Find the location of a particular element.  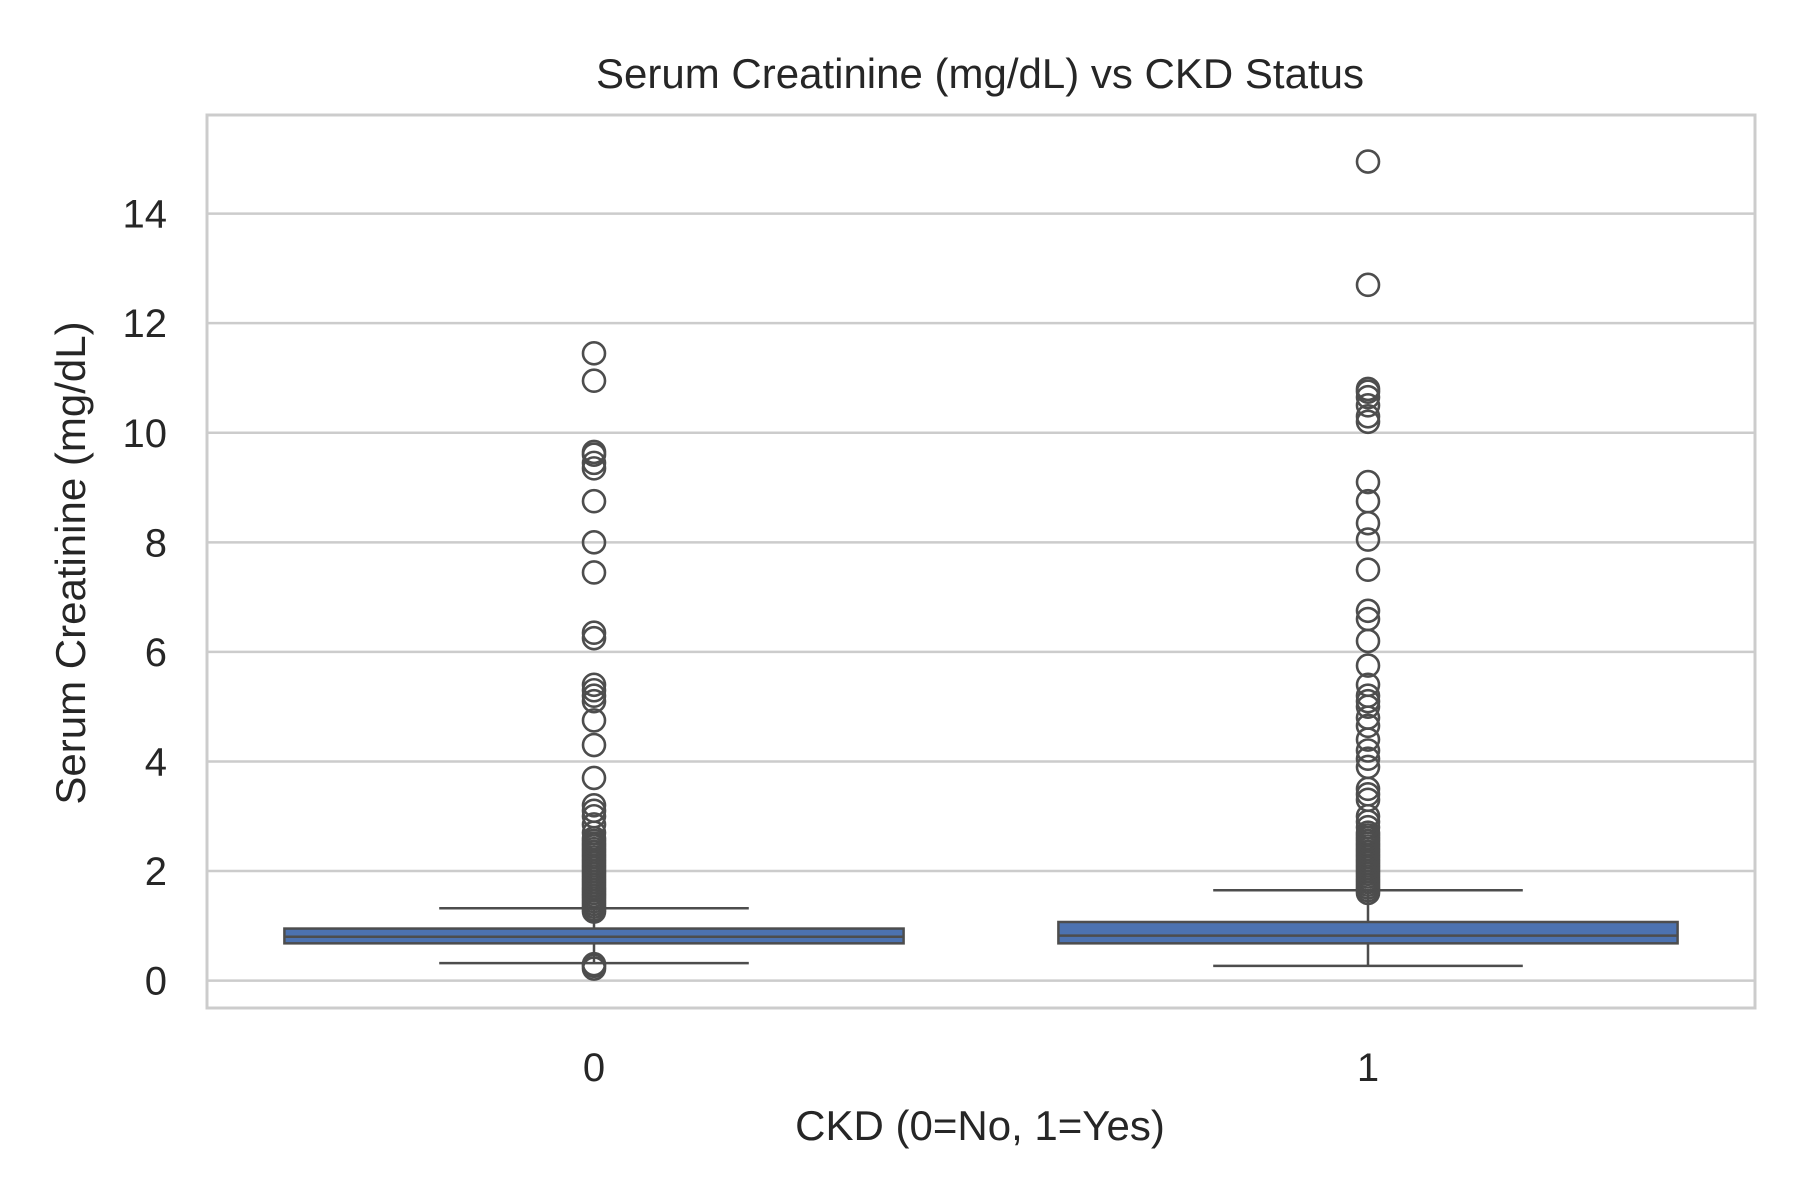

x-axis-label: CKD (0=No, 1=Yes) is located at coordinates (980, 1125).